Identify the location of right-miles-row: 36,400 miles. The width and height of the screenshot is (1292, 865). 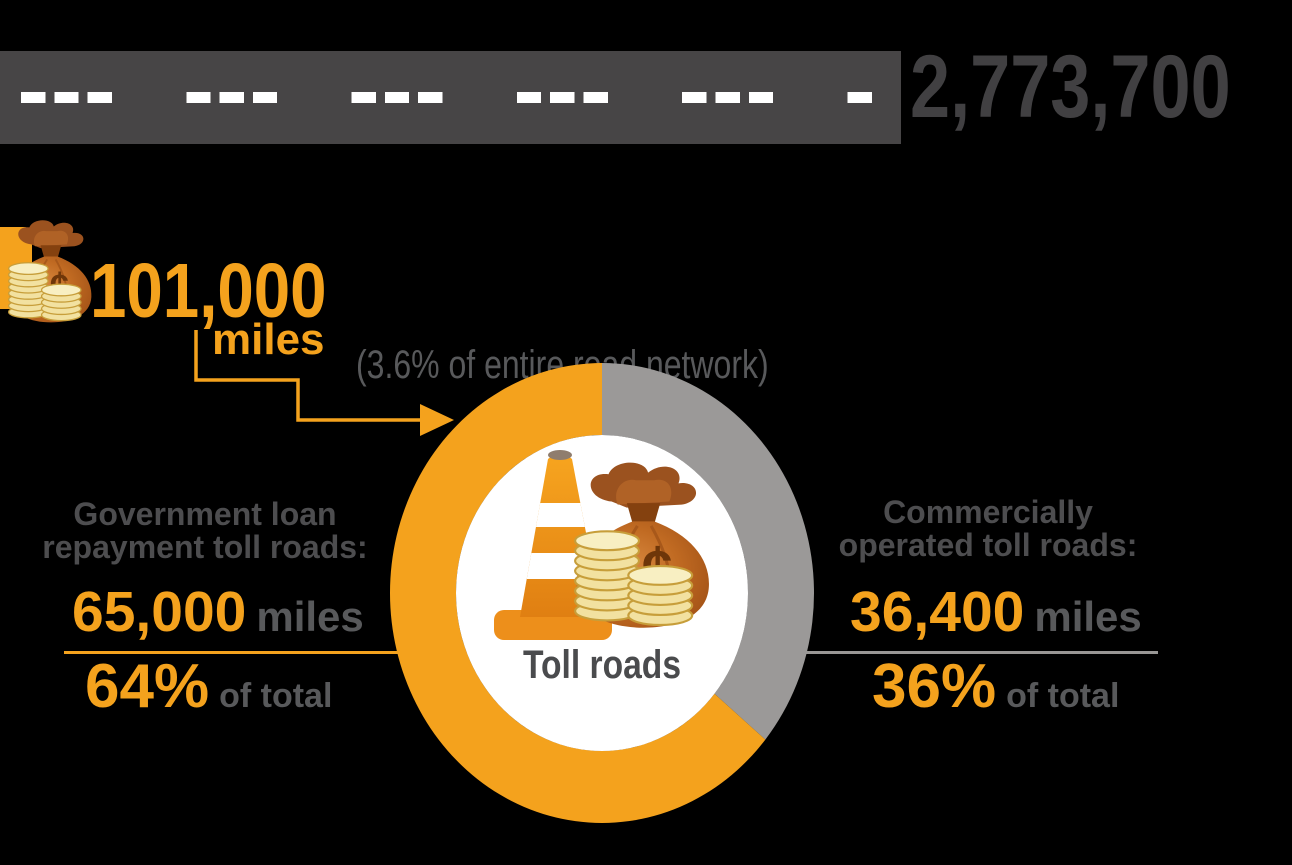
(996, 612).